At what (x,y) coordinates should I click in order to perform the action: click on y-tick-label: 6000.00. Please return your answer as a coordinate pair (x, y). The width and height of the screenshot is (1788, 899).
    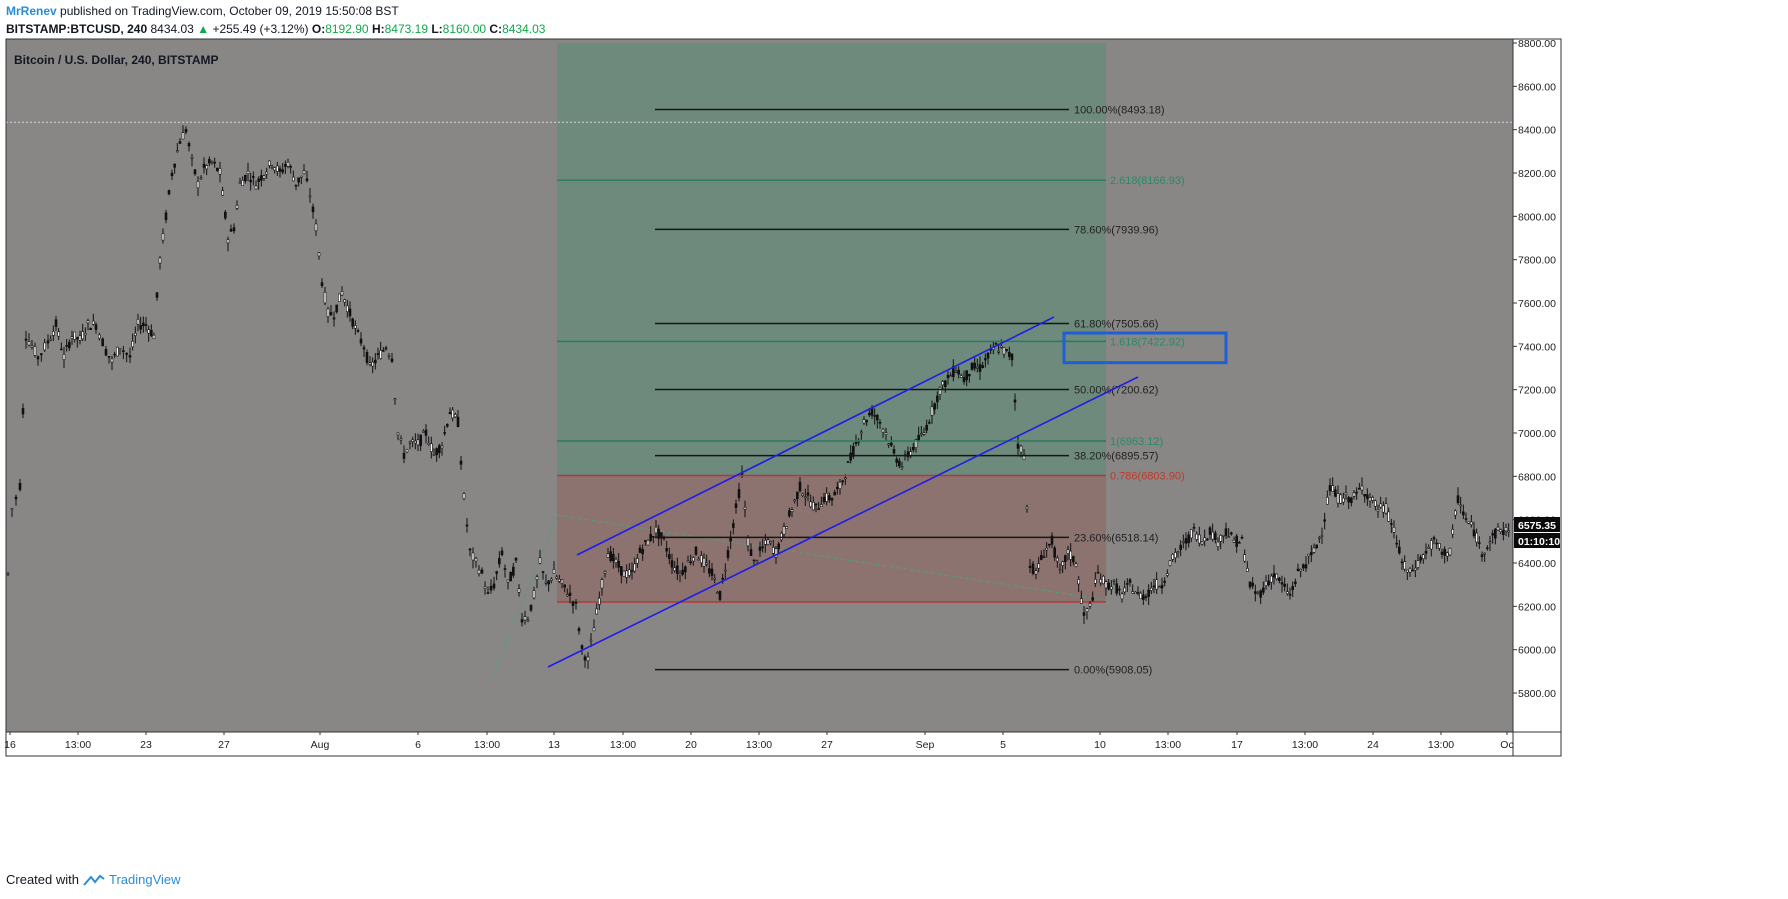
    Looking at the image, I should click on (1537, 651).